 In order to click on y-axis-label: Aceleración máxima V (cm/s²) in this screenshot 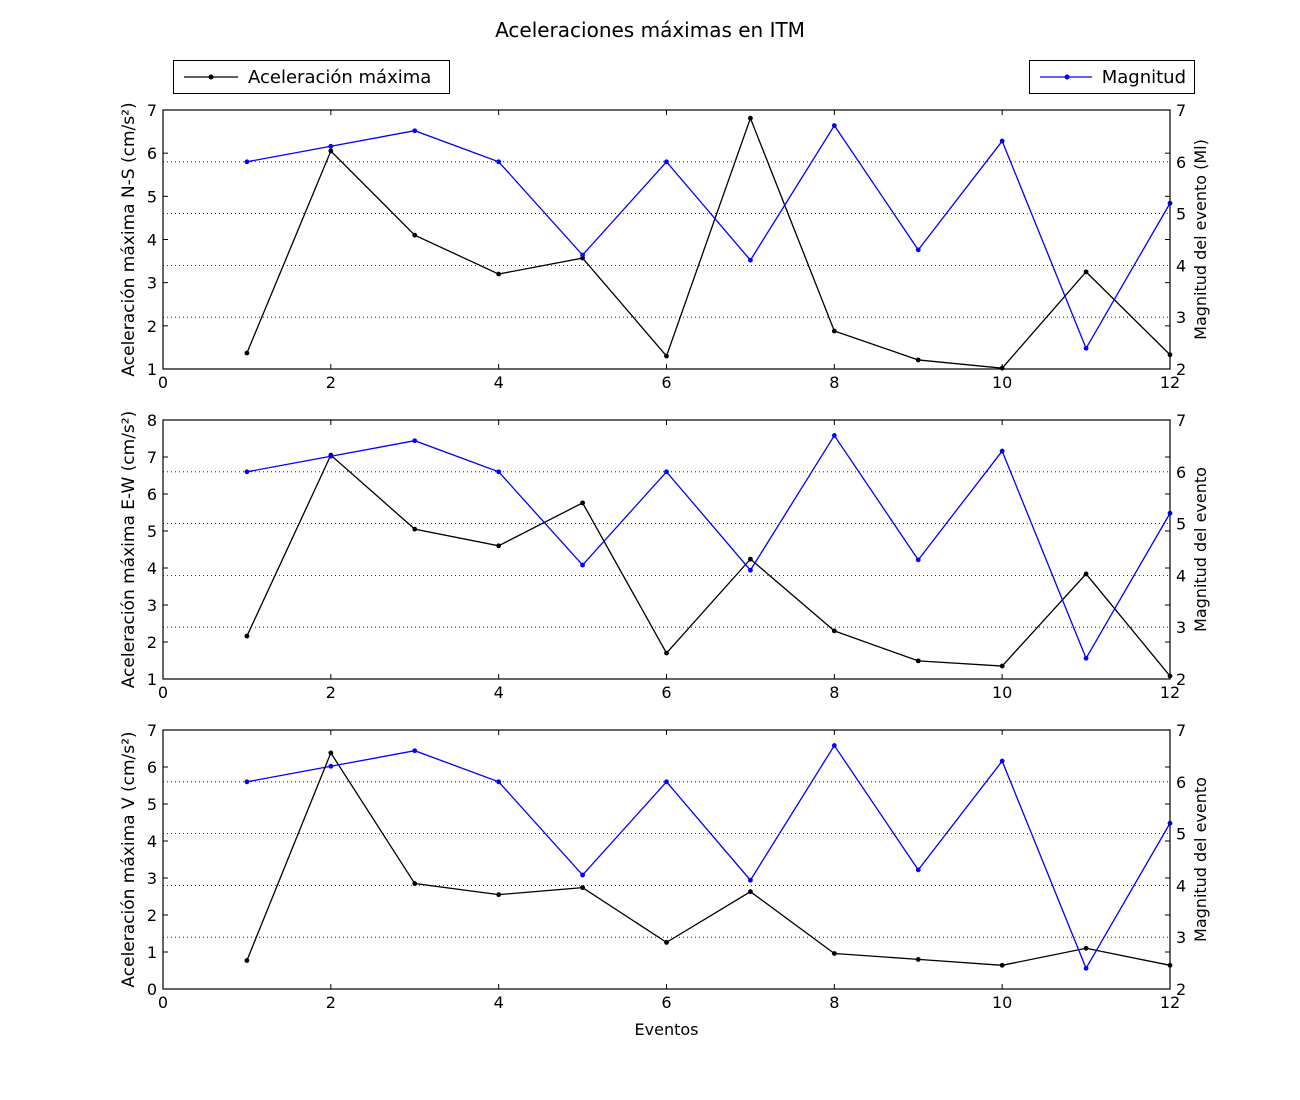, I will do `click(129, 859)`.